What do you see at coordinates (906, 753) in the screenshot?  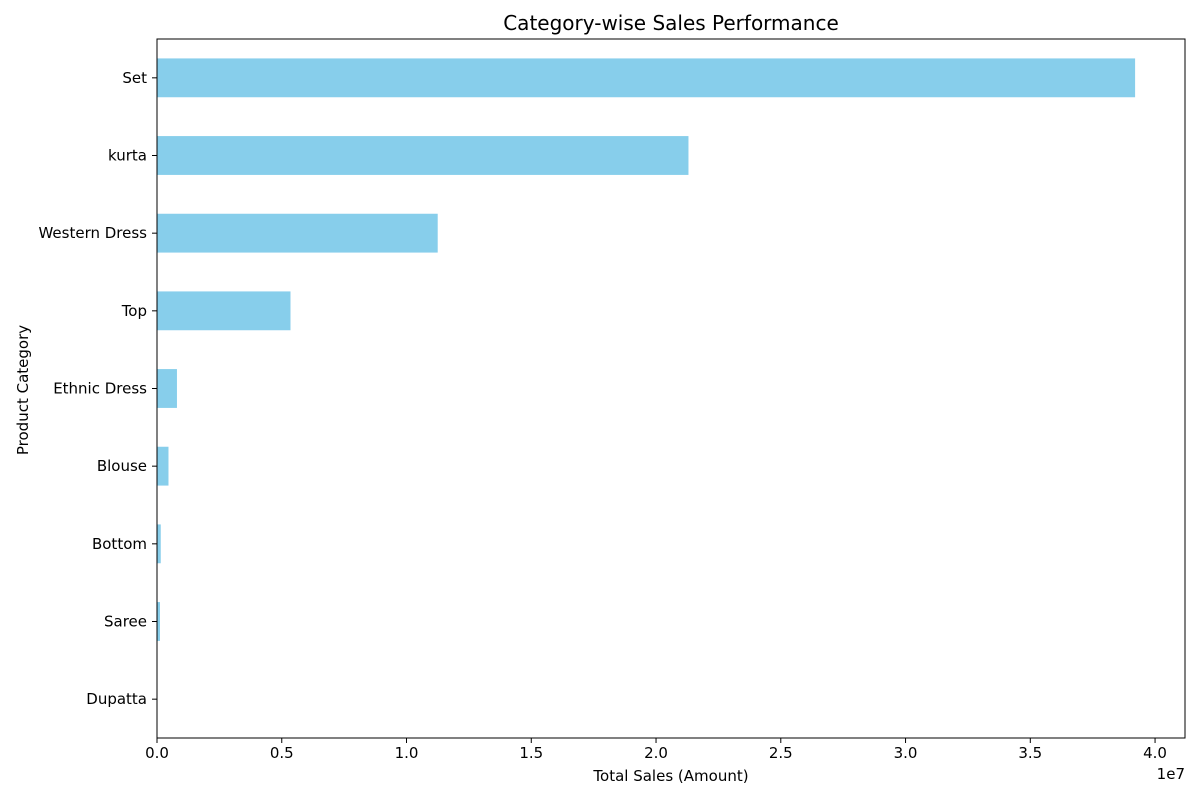 I see `x-tick-label: 3.0` at bounding box center [906, 753].